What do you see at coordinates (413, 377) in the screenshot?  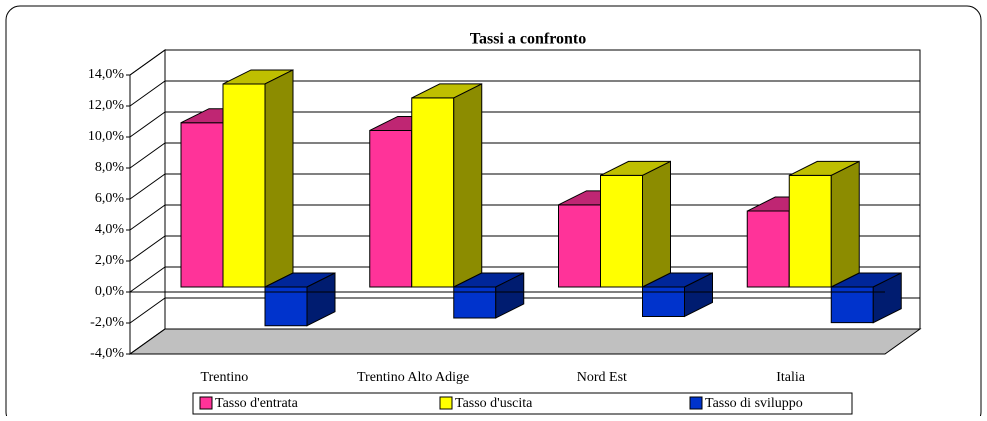 I see `x-tick-label: Trentino Alto Adige` at bounding box center [413, 377].